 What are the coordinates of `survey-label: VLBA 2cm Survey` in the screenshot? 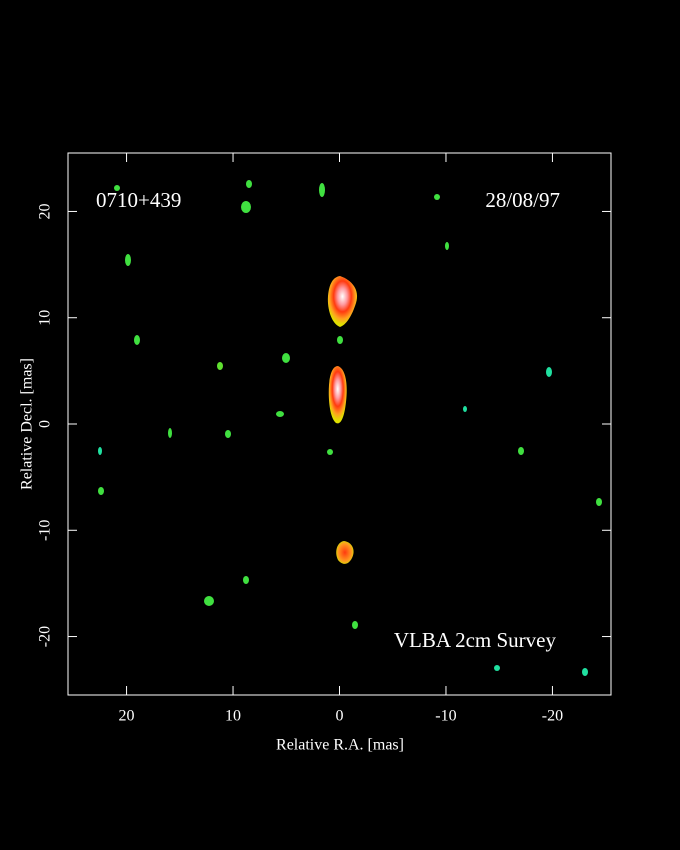 It's located at (475, 640).